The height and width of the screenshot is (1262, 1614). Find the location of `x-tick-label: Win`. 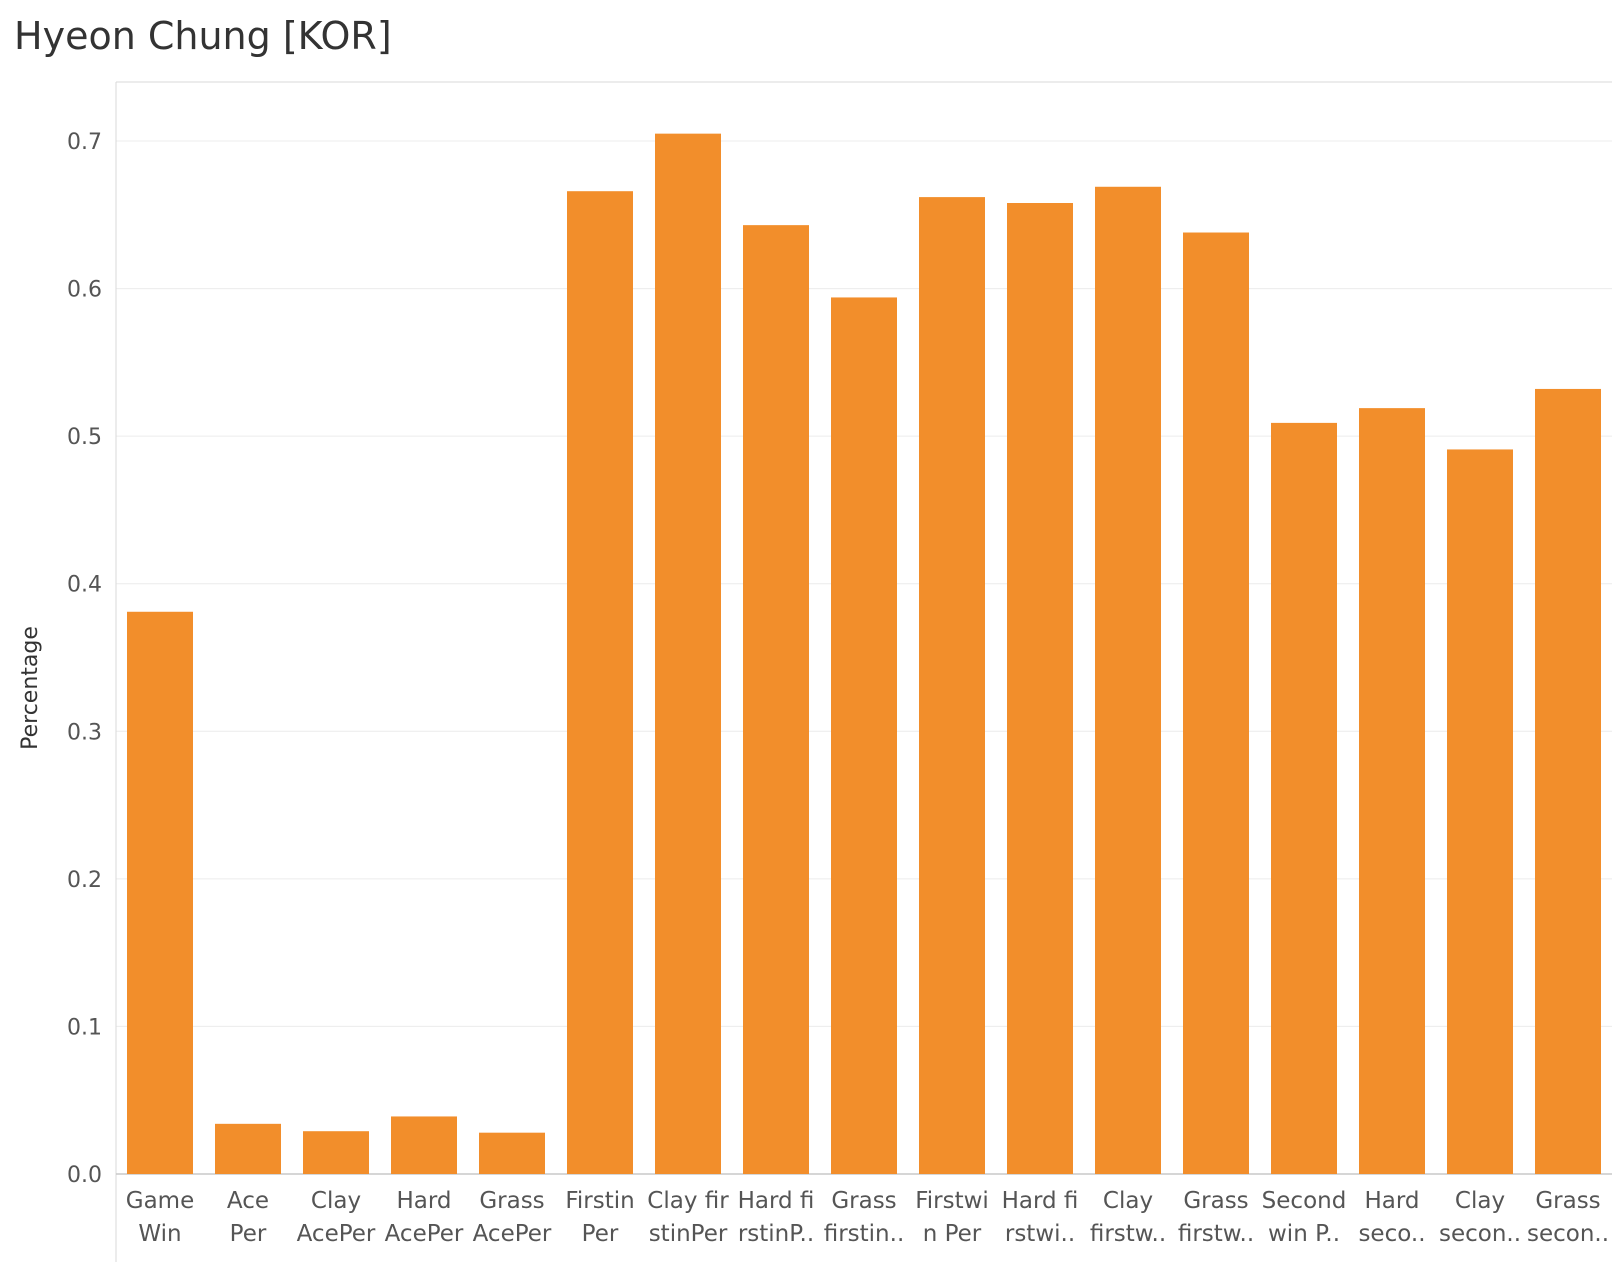

x-tick-label: Win is located at coordinates (159, 1234).